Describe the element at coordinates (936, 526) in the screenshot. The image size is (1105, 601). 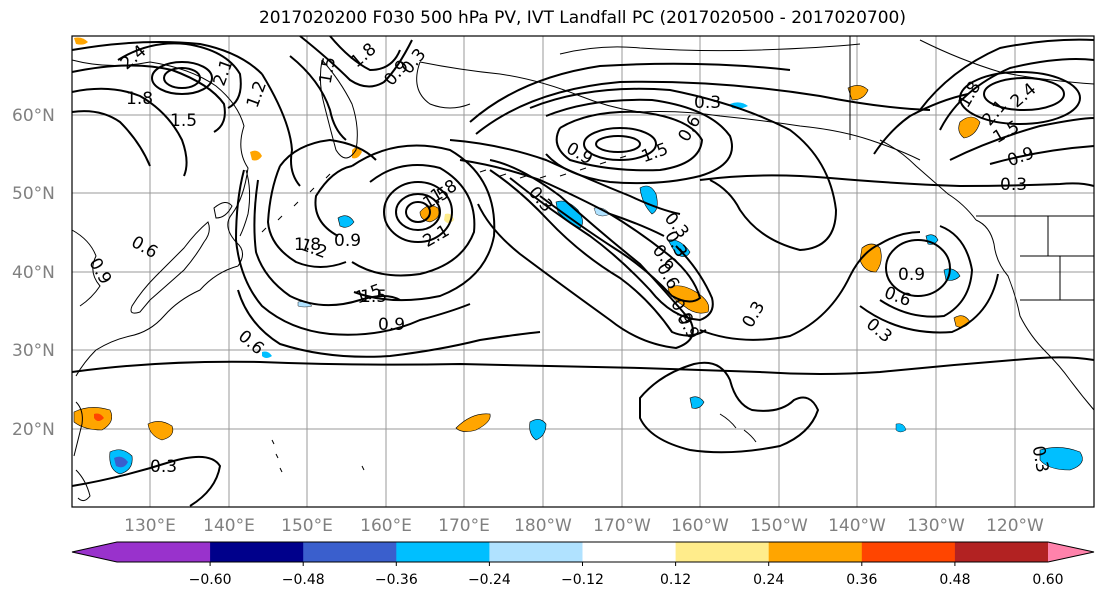
I see `lon-tick-label: 130°W` at that location.